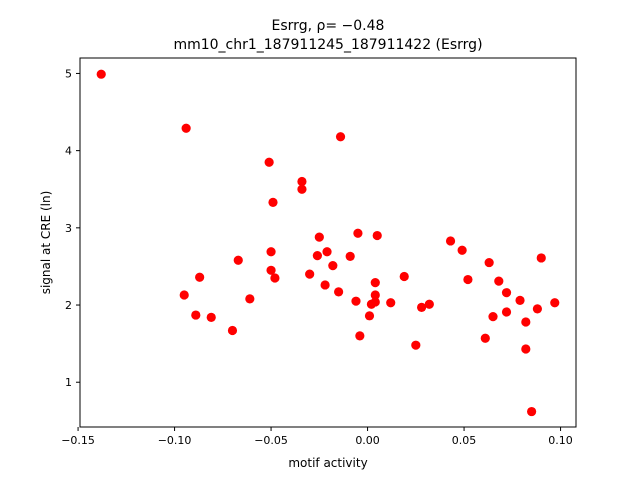 Image resolution: width=640 pixels, height=480 pixels. I want to click on chart-title: Esrrg, ρ= −0.48, so click(328, 26).